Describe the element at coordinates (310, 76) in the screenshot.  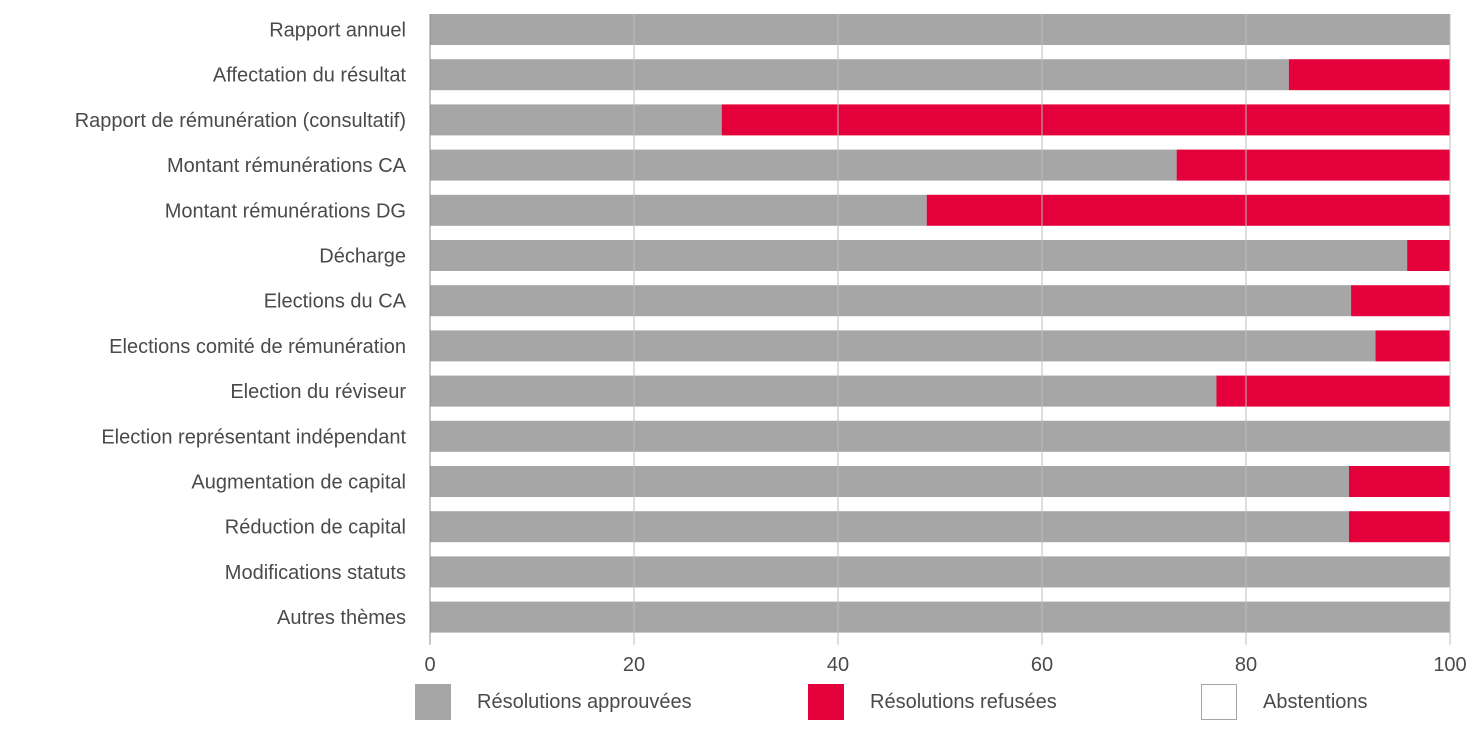
I see `category-label: Affectation du résultat` at that location.